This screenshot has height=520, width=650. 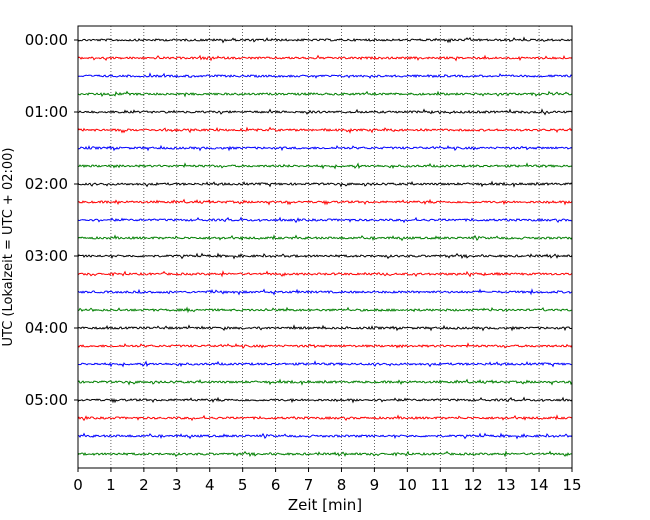 What do you see at coordinates (309, 485) in the screenshot?
I see `x-tick-label: 7` at bounding box center [309, 485].